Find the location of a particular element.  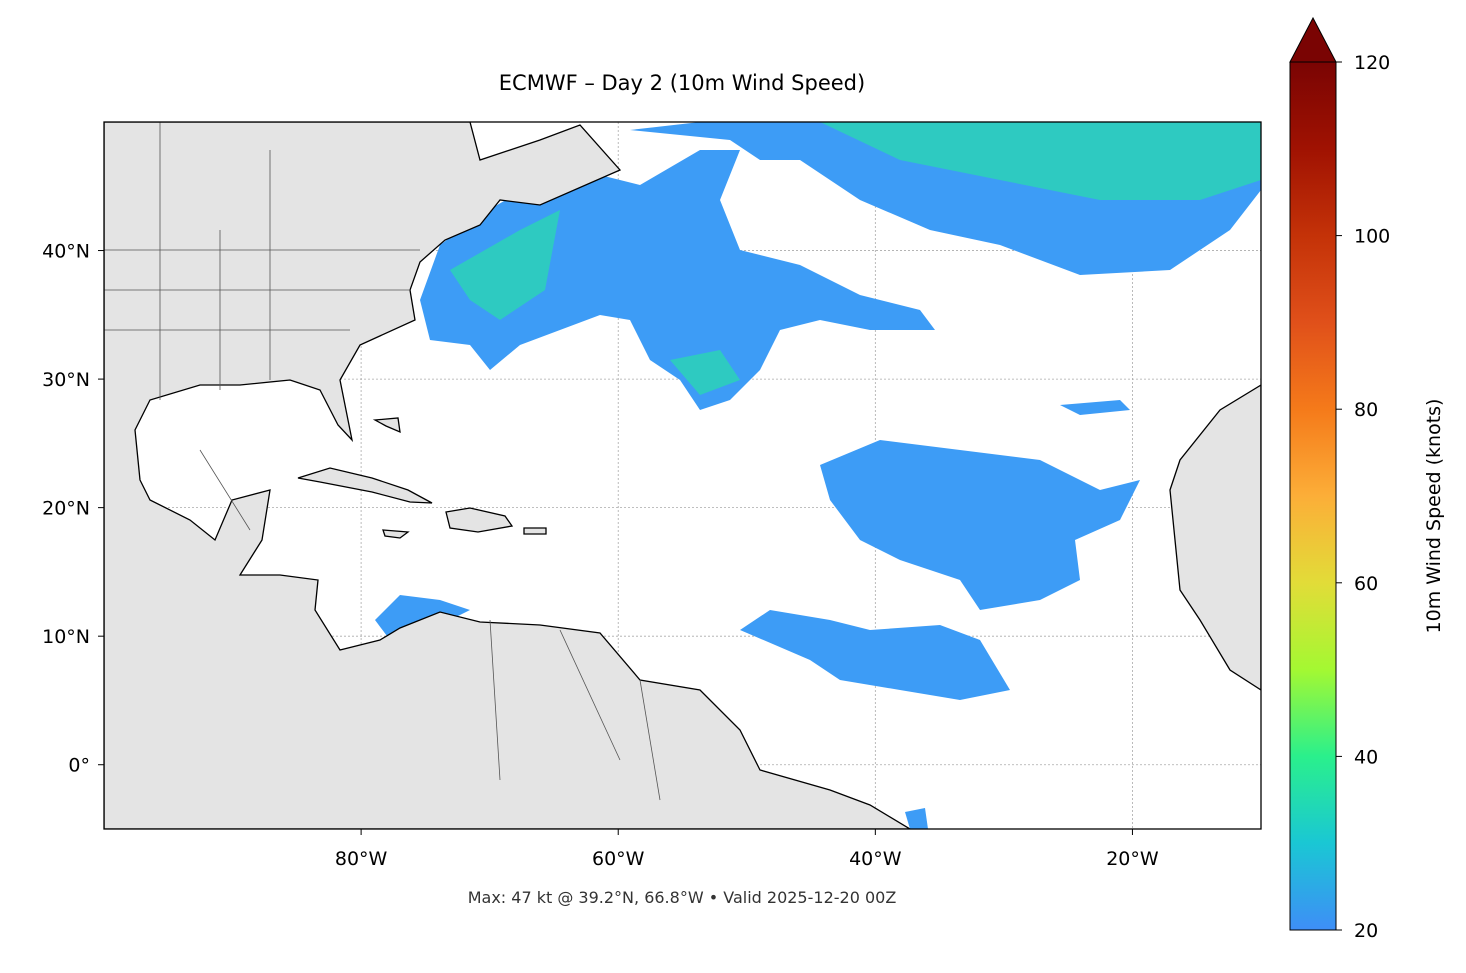

y-tick-label: 0° is located at coordinates (79, 766).